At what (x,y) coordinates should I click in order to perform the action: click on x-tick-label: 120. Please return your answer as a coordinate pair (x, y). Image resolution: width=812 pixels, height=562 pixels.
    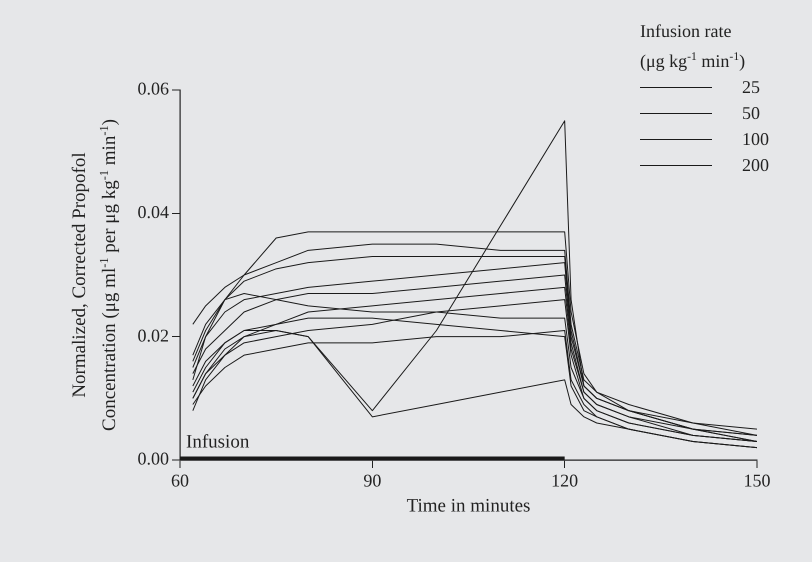
    Looking at the image, I should click on (564, 480).